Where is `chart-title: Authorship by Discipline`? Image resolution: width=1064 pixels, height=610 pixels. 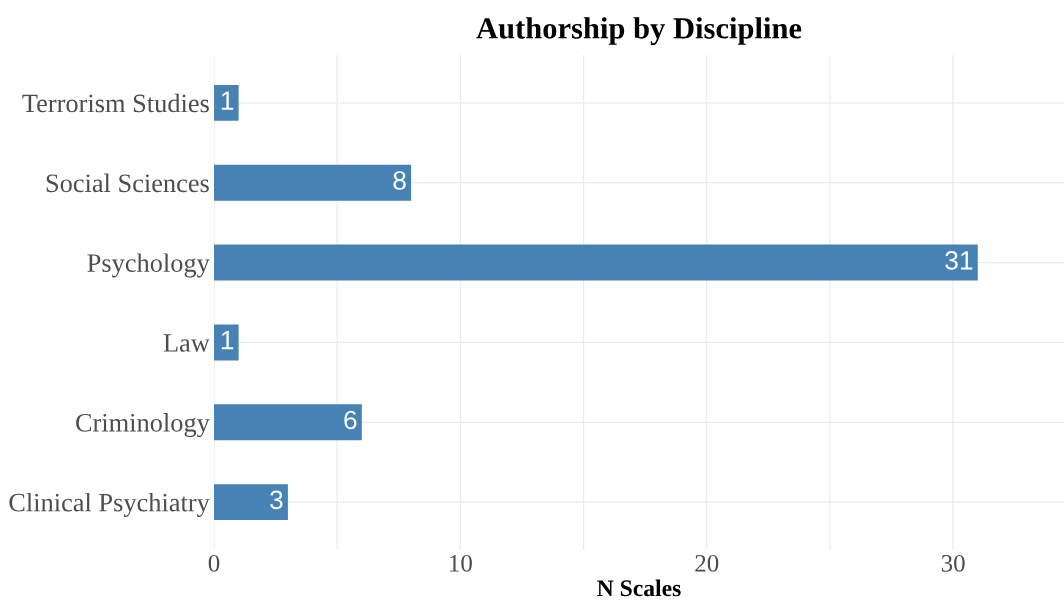
chart-title: Authorship by Discipline is located at coordinates (639, 31).